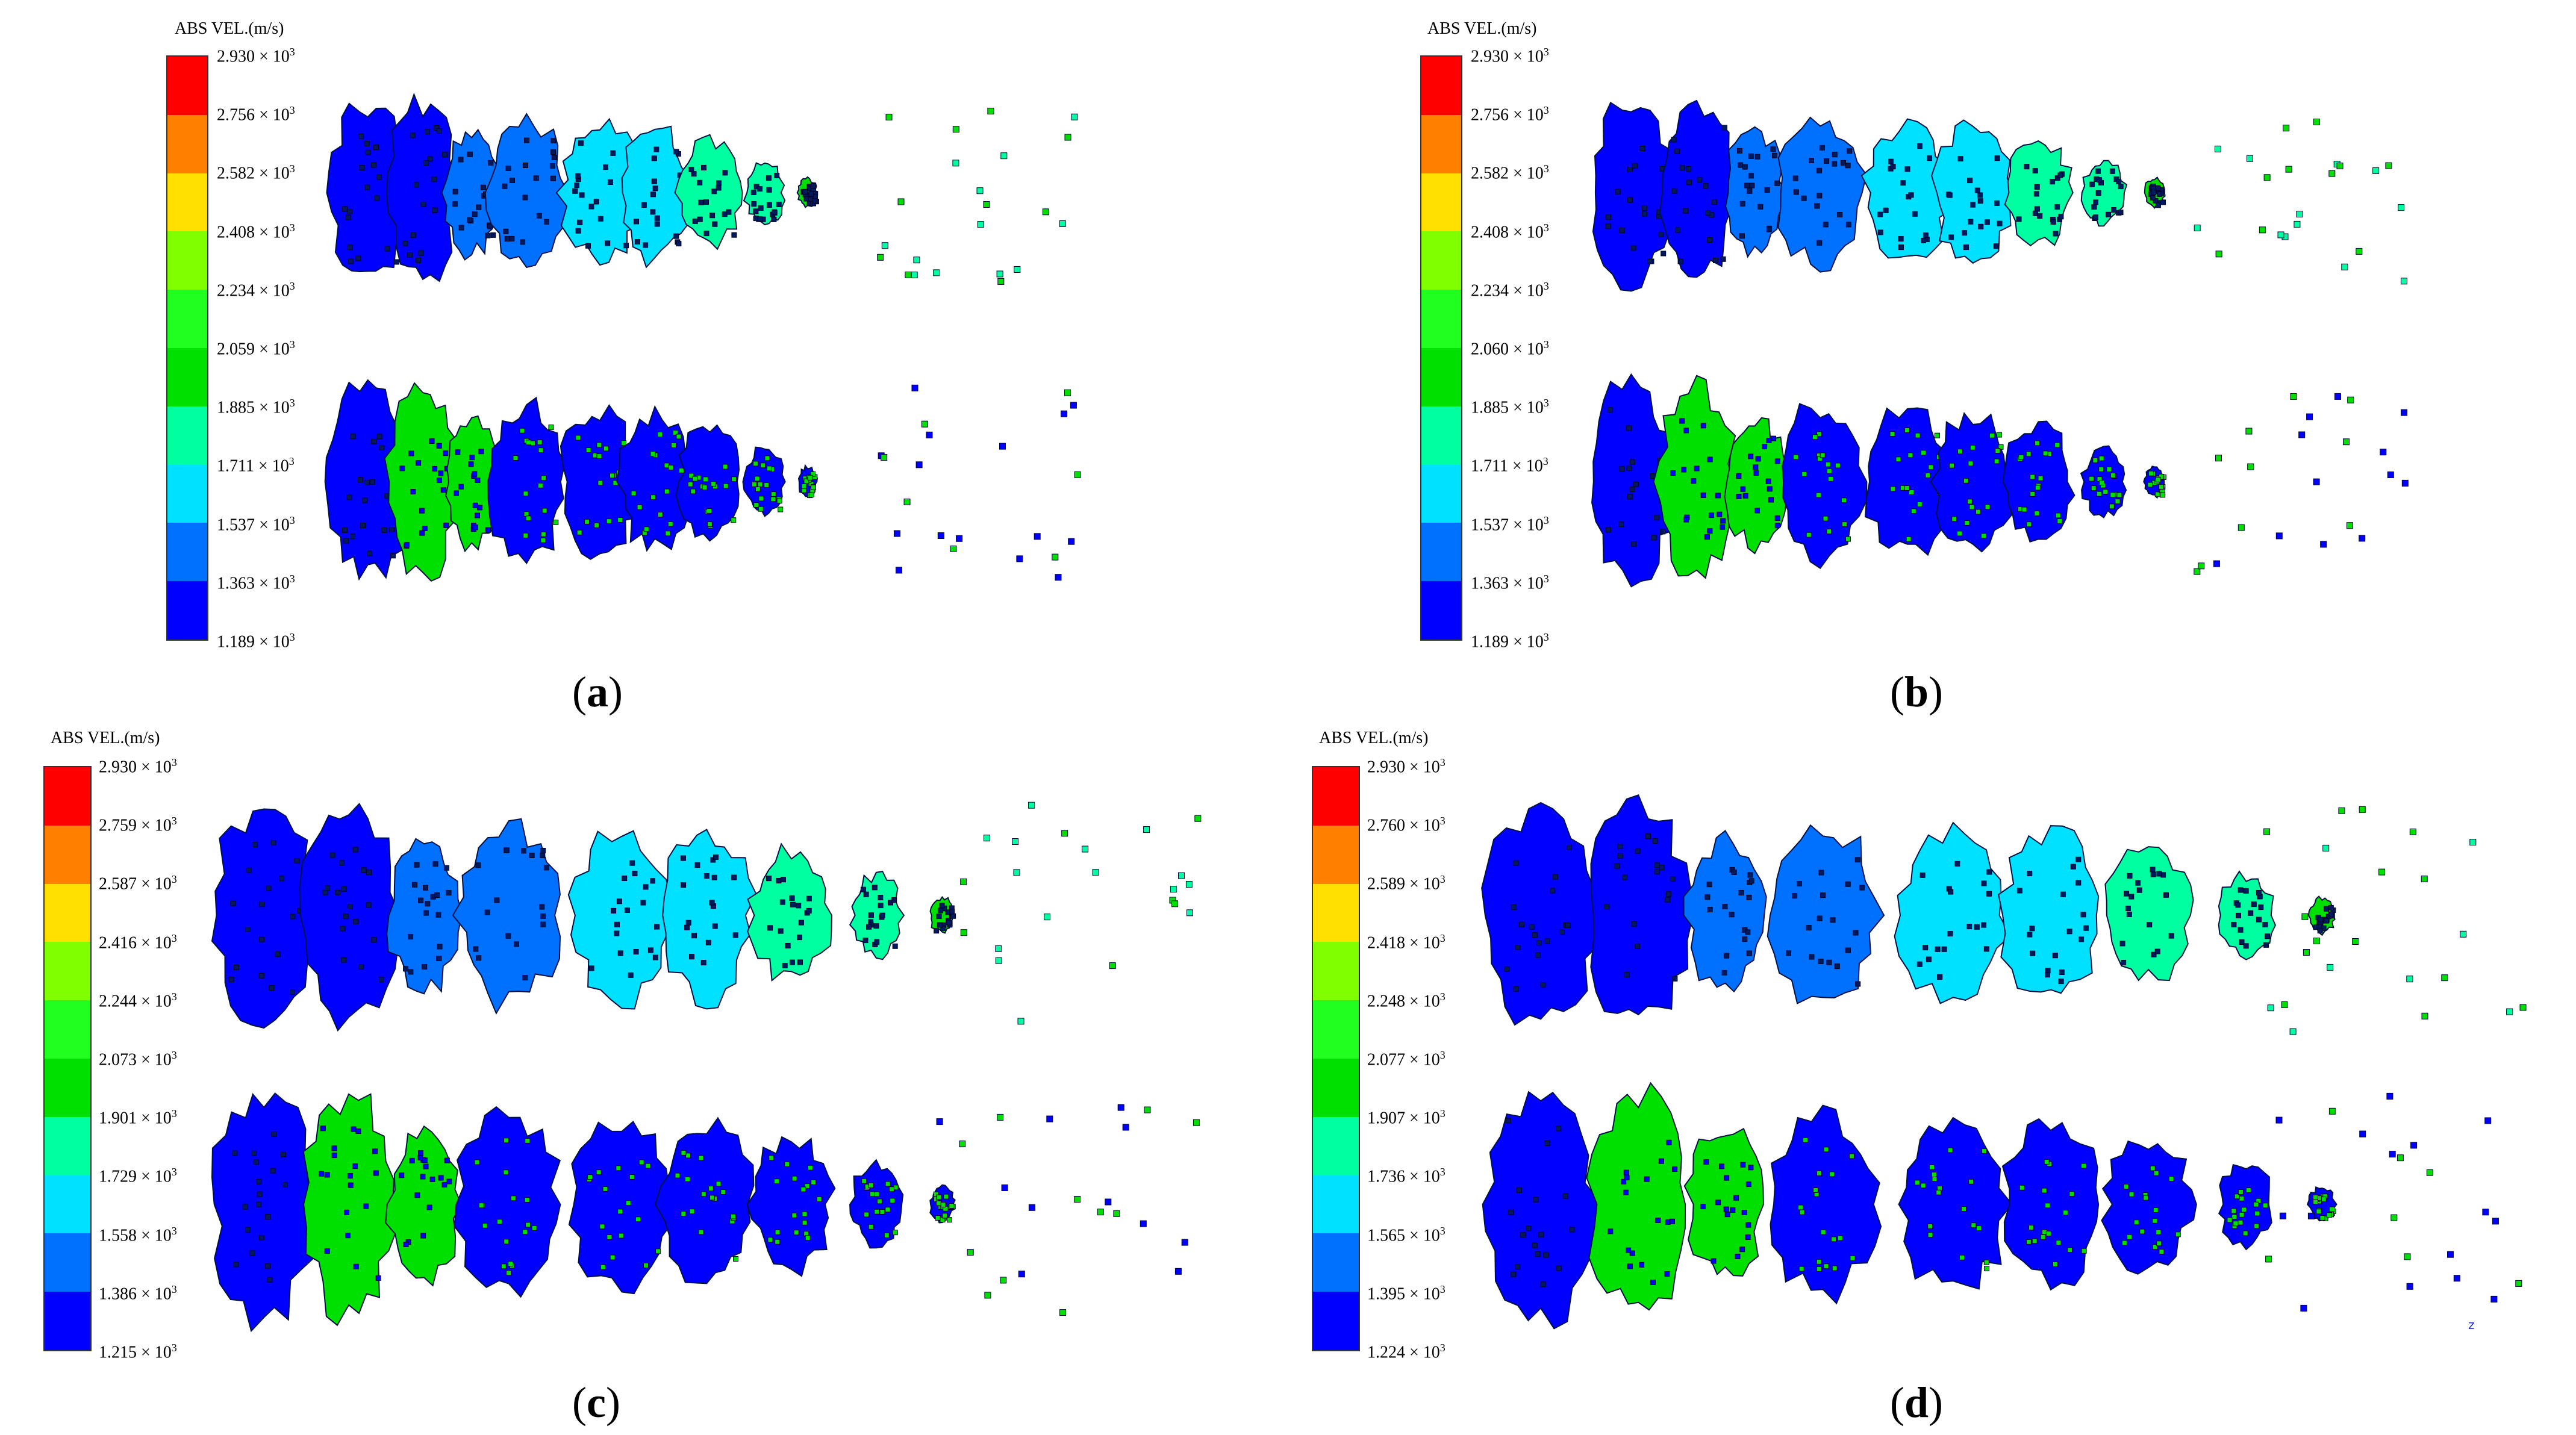 The width and height of the screenshot is (2576, 1435). I want to click on colorbar-tick-label: 2.587 × 10³, so click(138, 883).